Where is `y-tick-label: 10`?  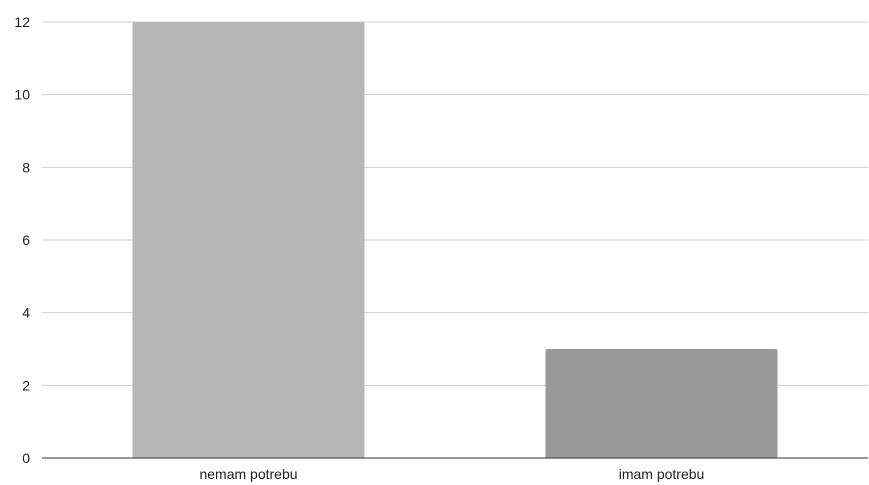 y-tick-label: 10 is located at coordinates (22, 95).